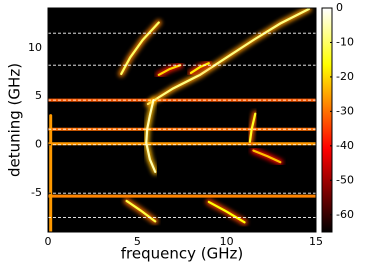  What do you see at coordinates (38, 144) in the screenshot?
I see `y-tick-label: 0` at bounding box center [38, 144].